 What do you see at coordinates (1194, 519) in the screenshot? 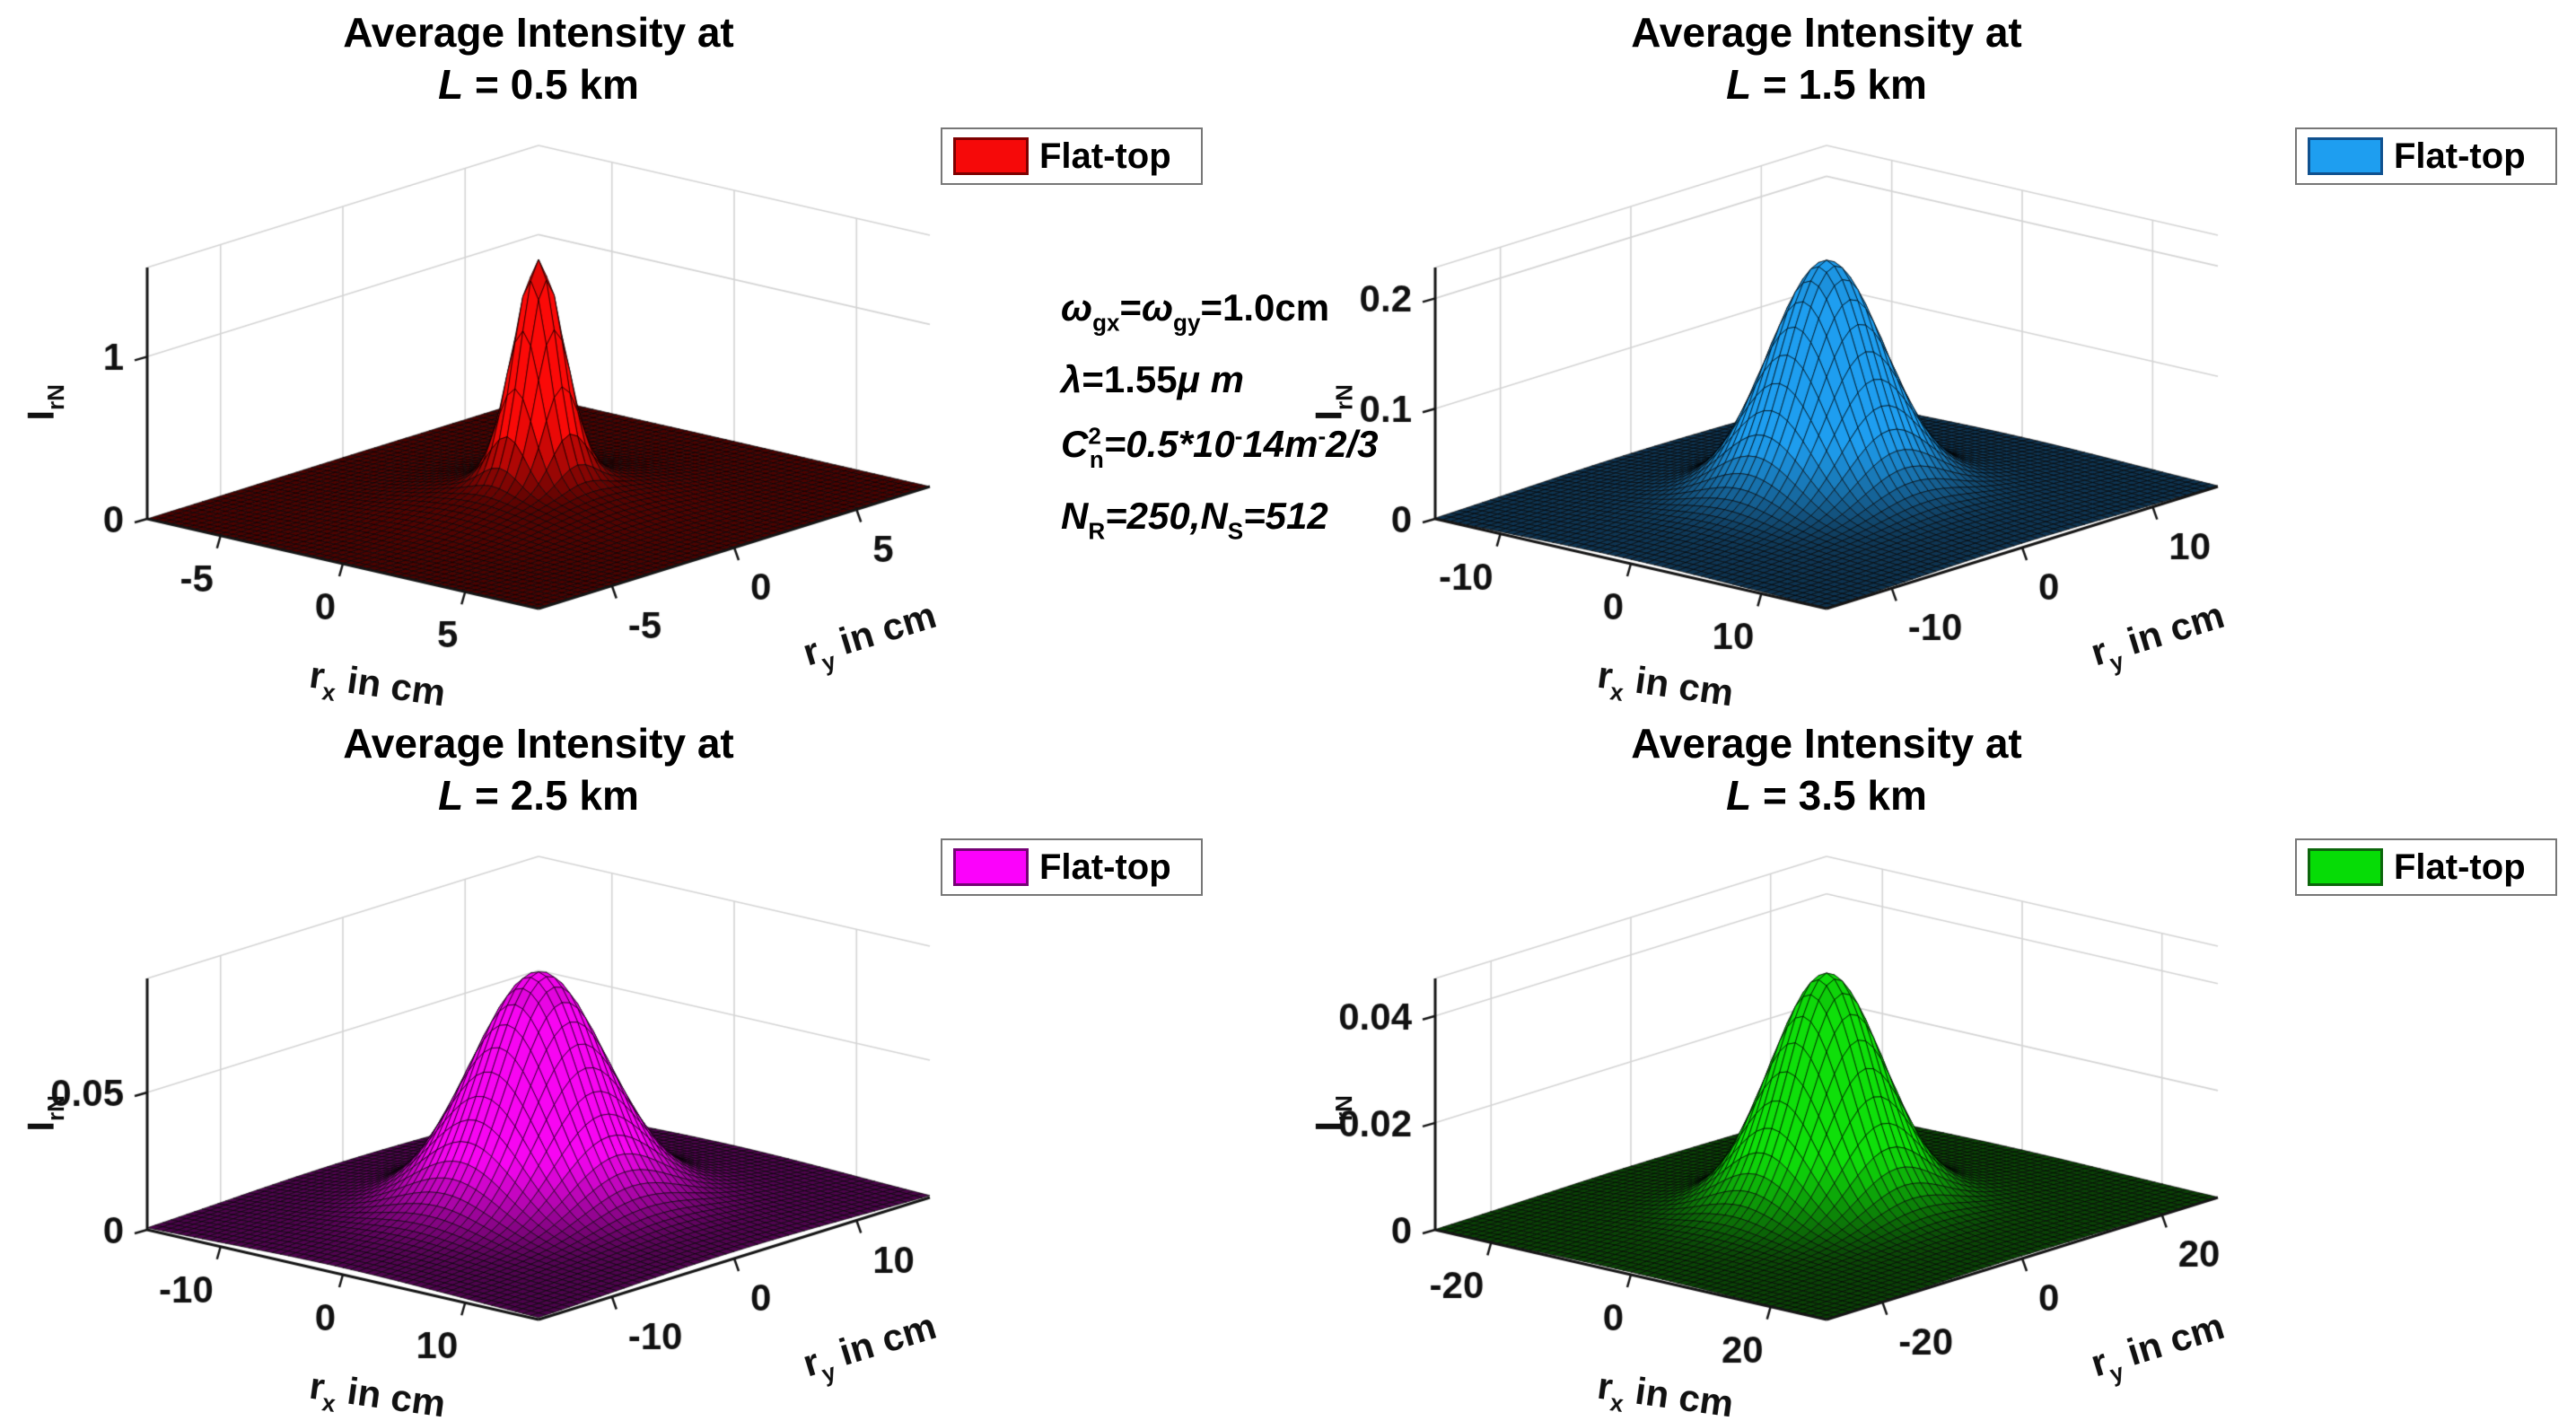
I see `annotation-line-samples: NR=250,NS=512` at bounding box center [1194, 519].